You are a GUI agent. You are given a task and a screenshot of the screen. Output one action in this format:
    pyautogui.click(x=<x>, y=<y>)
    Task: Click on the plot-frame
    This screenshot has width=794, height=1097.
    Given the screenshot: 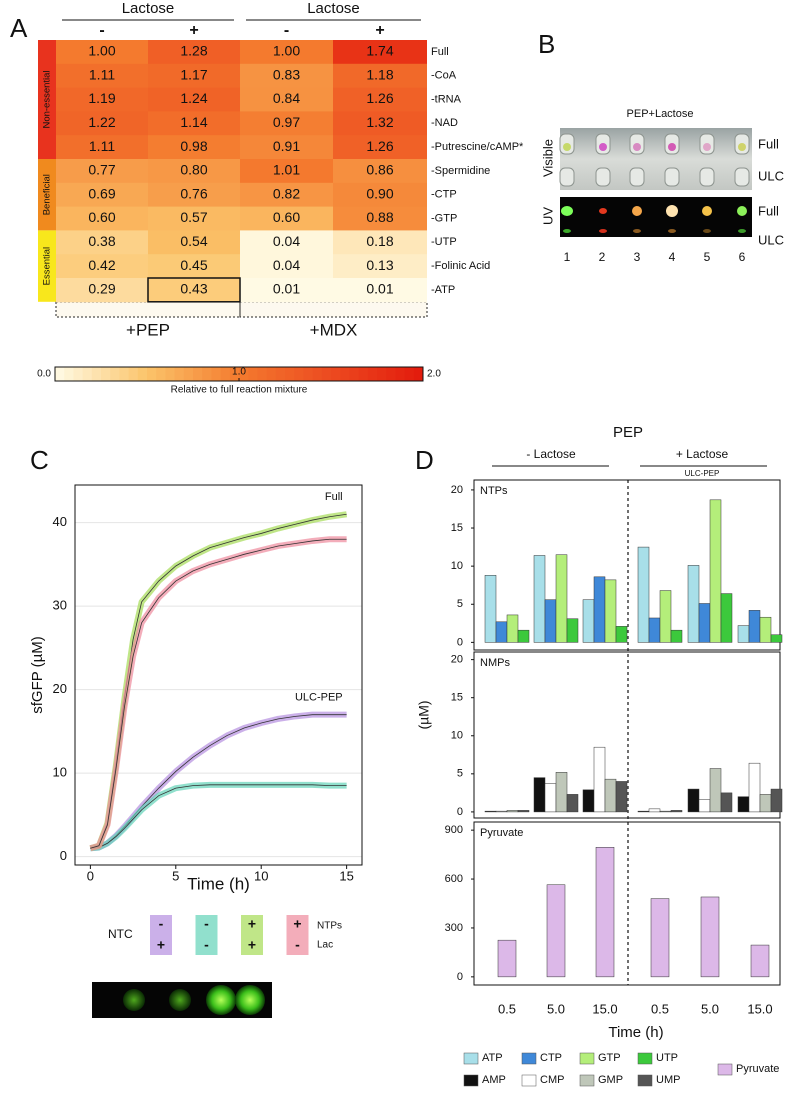 What is the action you would take?
    pyautogui.click(x=218, y=675)
    